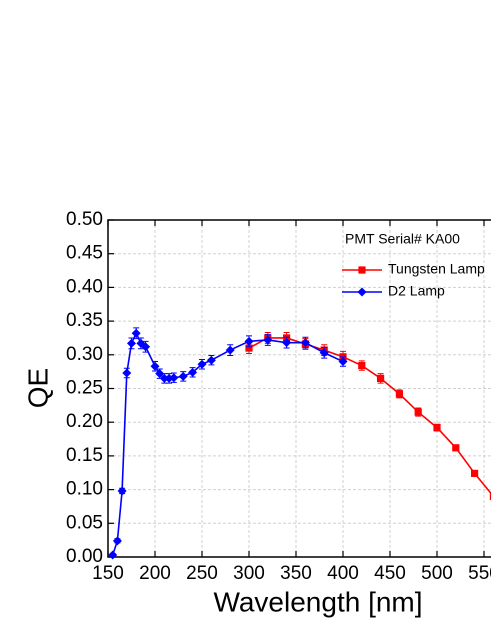 The height and width of the screenshot is (635, 491). I want to click on y-tick-label: 0.25, so click(84, 388).